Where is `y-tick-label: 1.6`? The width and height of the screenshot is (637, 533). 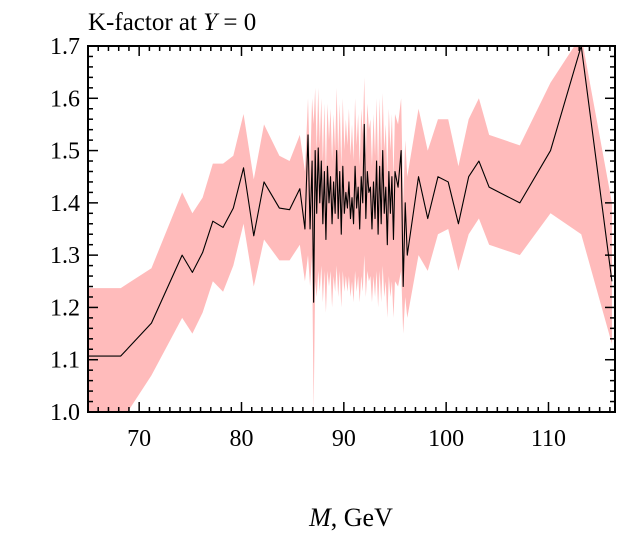
y-tick-label: 1.6 is located at coordinates (65, 99).